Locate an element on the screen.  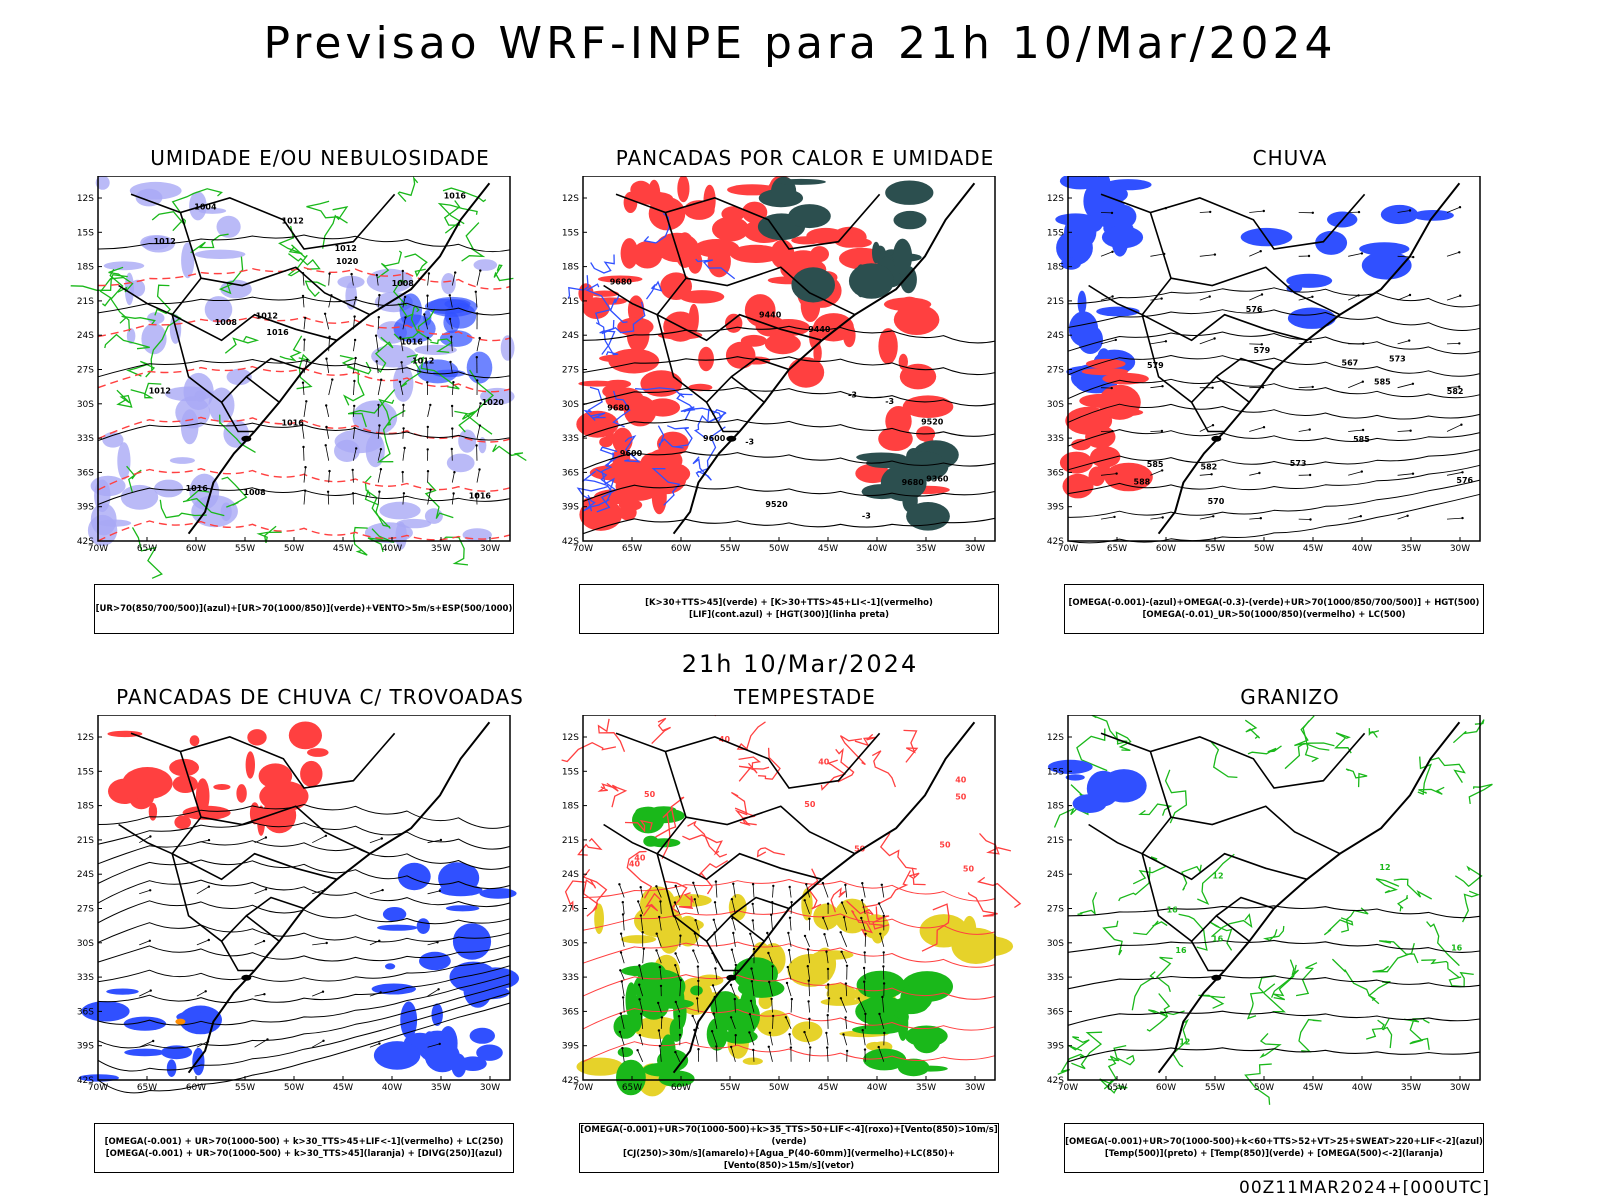
contour-label: 50 is located at coordinates (945, 845).